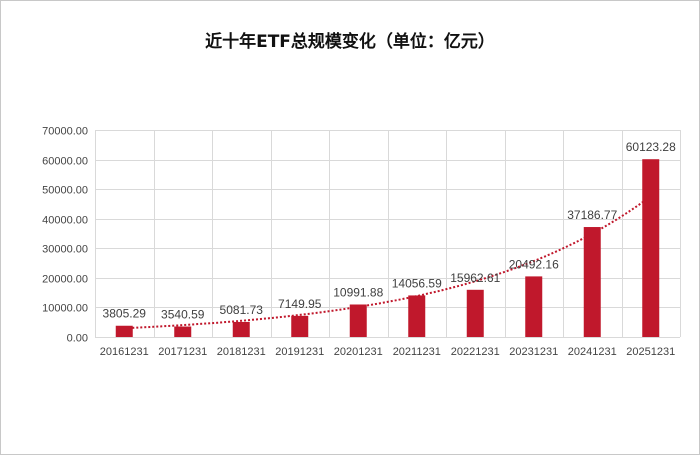  Describe the element at coordinates (183, 315) in the screenshot. I see `data-label: 3540.59` at that location.